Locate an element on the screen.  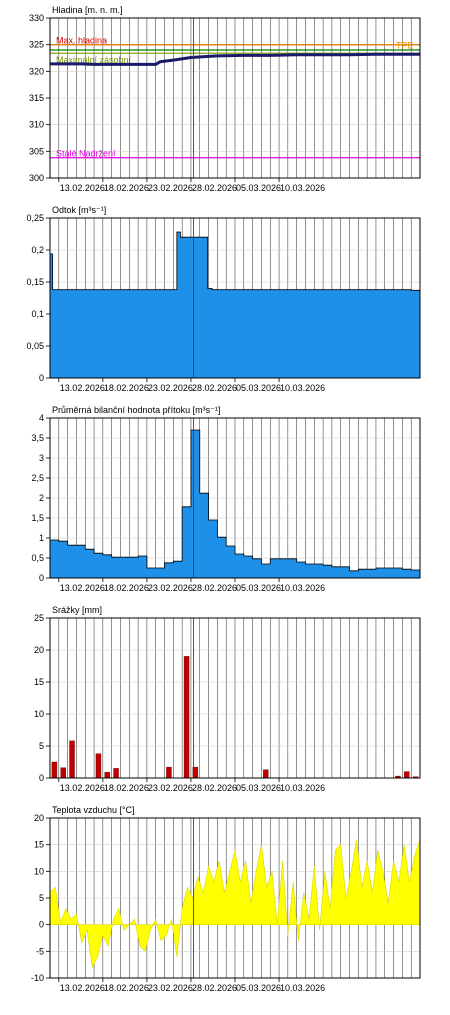
y-tick-label: 0,25 is located at coordinates (35, 218).